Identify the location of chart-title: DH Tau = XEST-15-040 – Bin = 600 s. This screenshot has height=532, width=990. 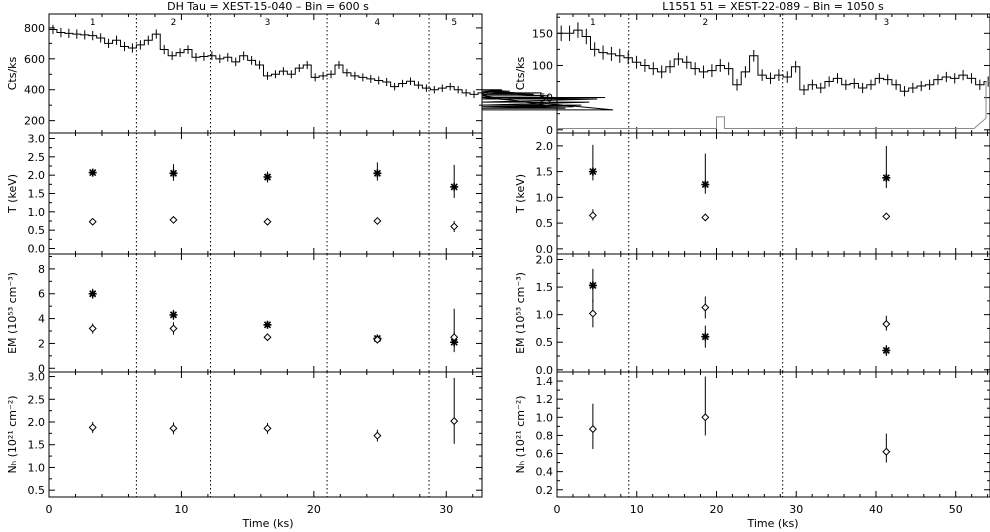
(268, 6).